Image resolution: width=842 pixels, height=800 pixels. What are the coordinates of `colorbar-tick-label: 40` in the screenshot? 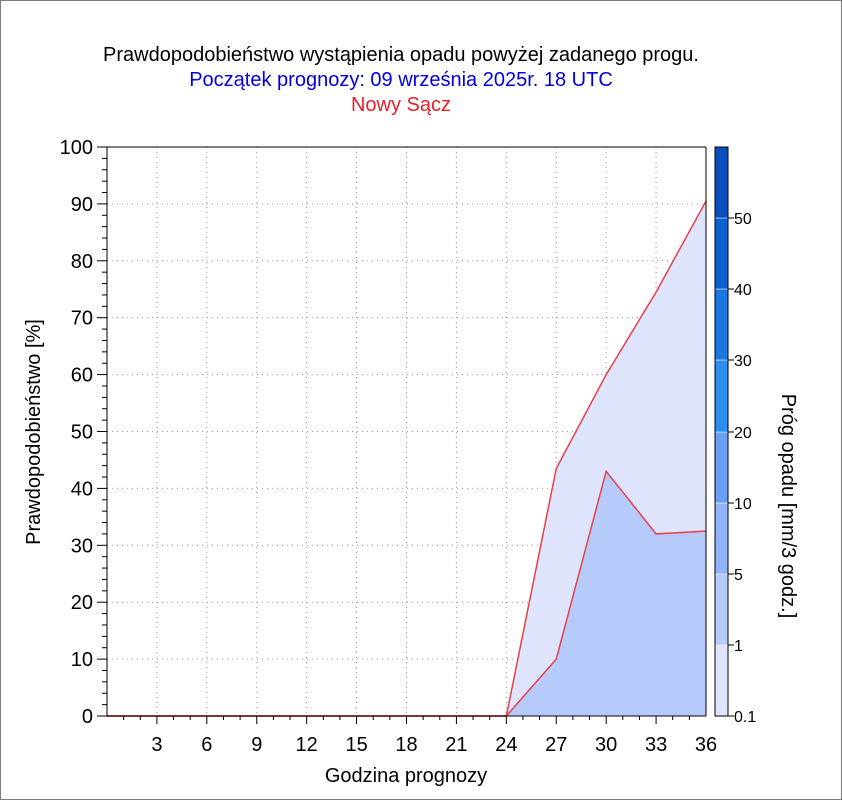 It's located at (743, 290).